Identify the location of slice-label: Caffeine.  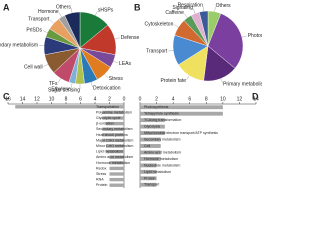
(174, 13).